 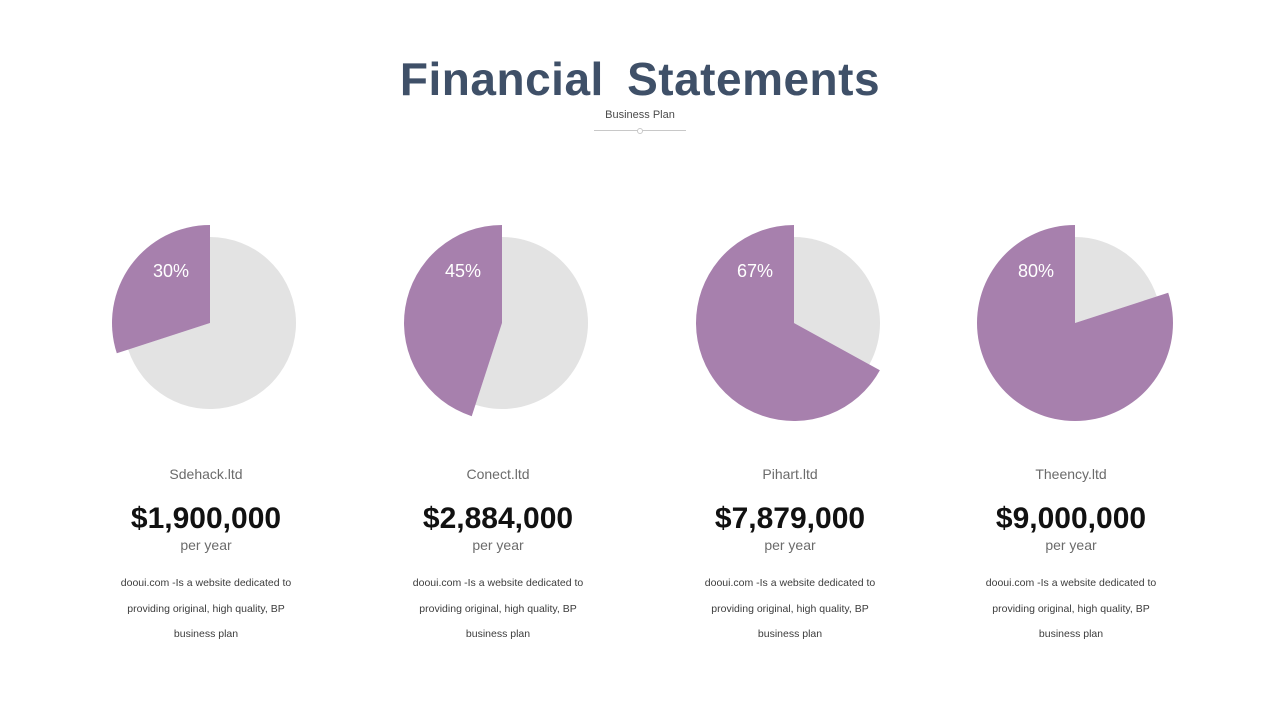 I want to click on company-amount-3: $7,879,000, so click(x=790, y=518).